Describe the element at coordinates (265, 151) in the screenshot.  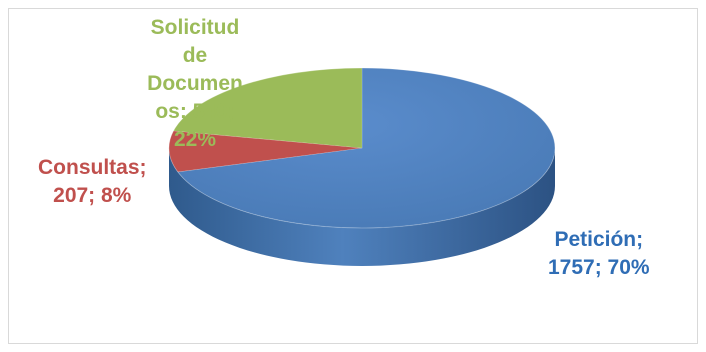
I see `pie-slice-consultas` at that location.